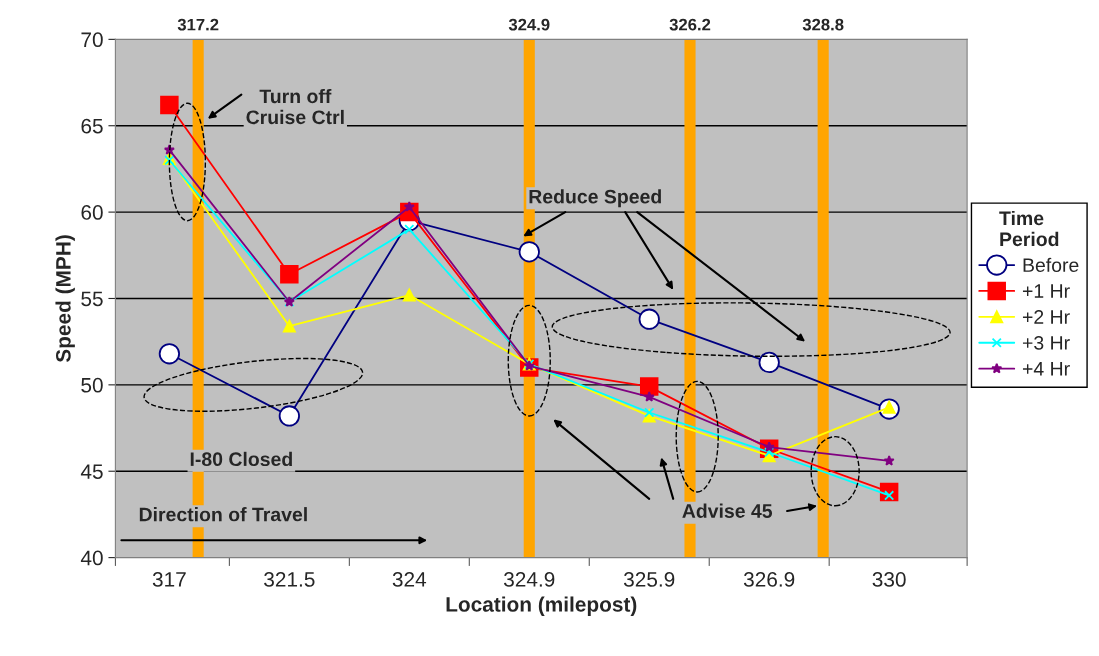 The width and height of the screenshot is (1099, 656). What do you see at coordinates (289, 579) in the screenshot?
I see `x-tick-label: 321.5` at bounding box center [289, 579].